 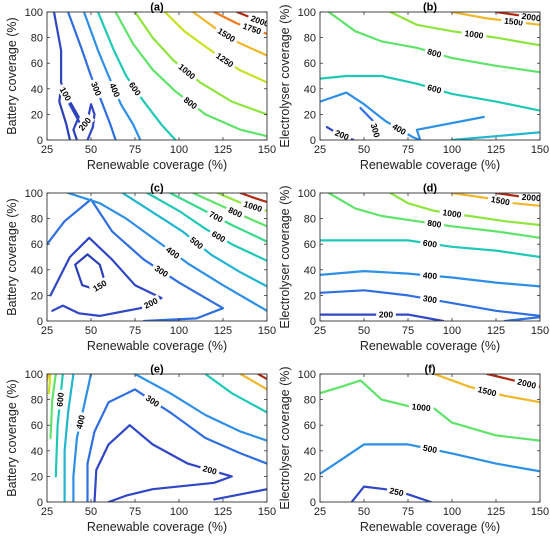 What do you see at coordinates (223, 331) in the screenshot?
I see `x-tick-label: 125` at bounding box center [223, 331].